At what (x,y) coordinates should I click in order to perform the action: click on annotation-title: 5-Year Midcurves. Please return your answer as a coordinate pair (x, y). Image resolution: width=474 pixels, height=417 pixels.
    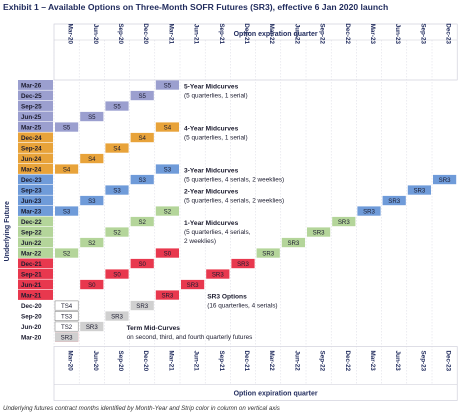
    Looking at the image, I should click on (211, 86).